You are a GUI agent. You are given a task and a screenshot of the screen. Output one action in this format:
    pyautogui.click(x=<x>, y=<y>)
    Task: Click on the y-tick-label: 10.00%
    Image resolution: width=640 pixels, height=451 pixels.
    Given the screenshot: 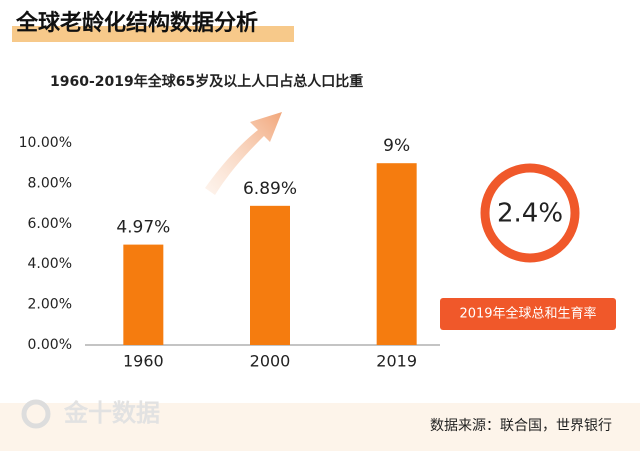 What is the action you would take?
    pyautogui.click(x=45, y=143)
    